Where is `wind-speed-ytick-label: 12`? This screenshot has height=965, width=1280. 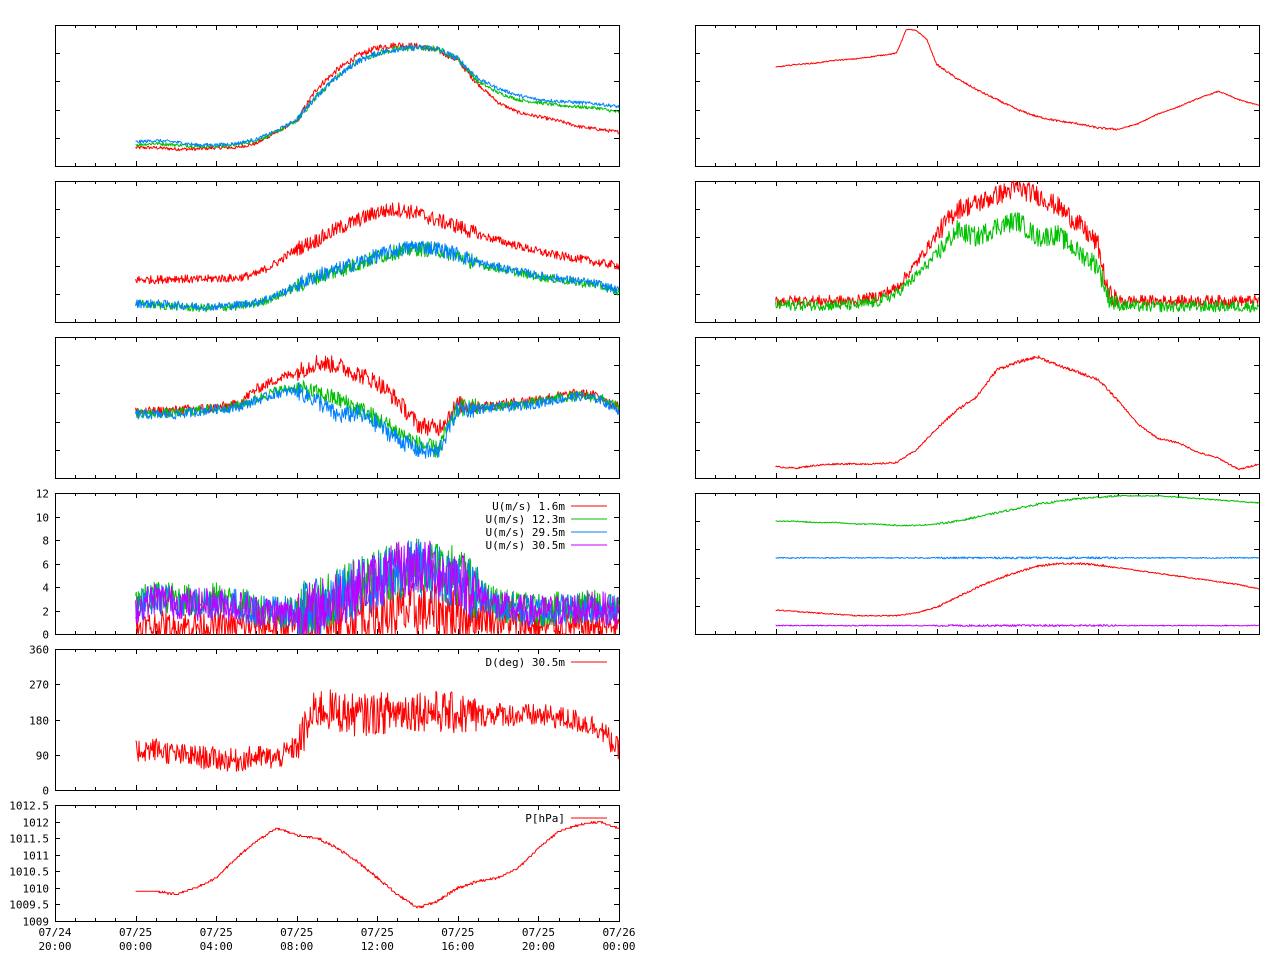
wind-speed-ytick-label: 12 is located at coordinates (42, 494).